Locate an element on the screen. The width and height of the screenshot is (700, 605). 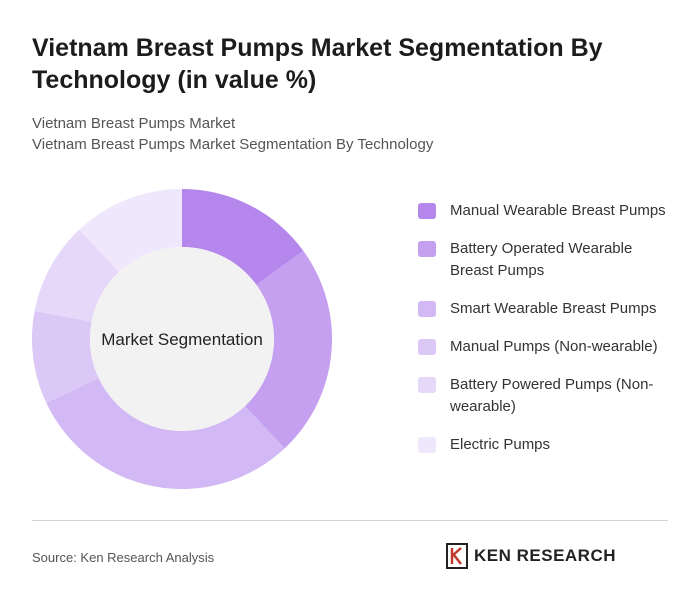
legend-item: Battery Operated Wearable Breast Pumps is located at coordinates (548, 260).